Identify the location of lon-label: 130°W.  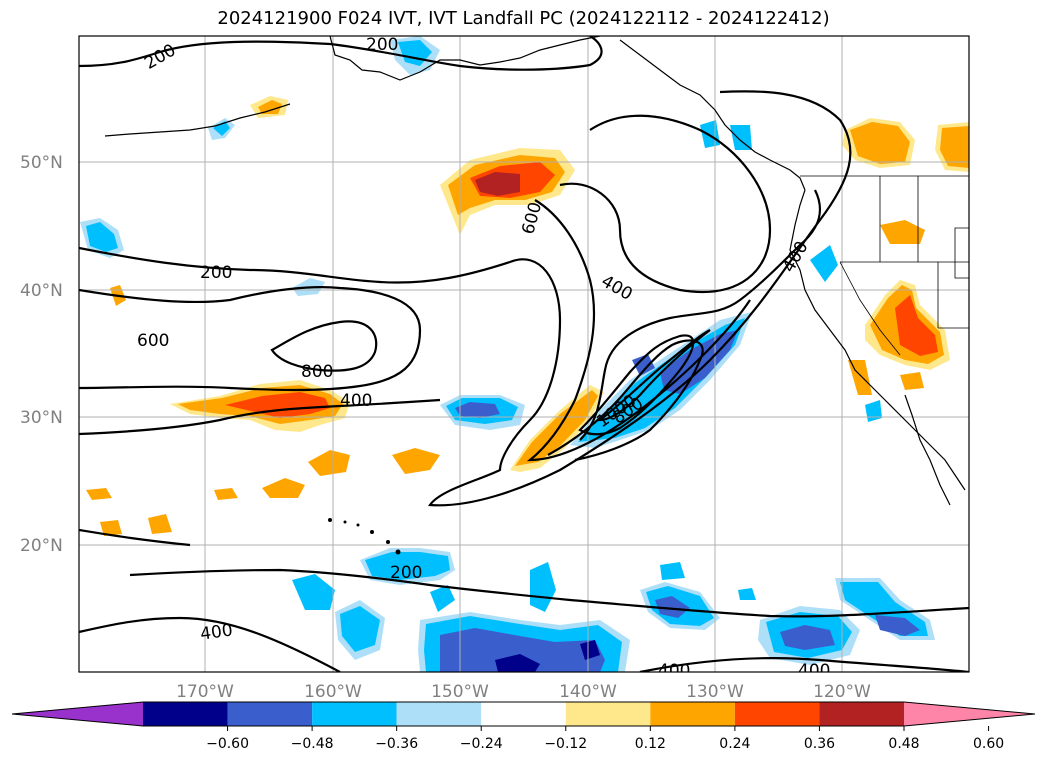
(715, 692).